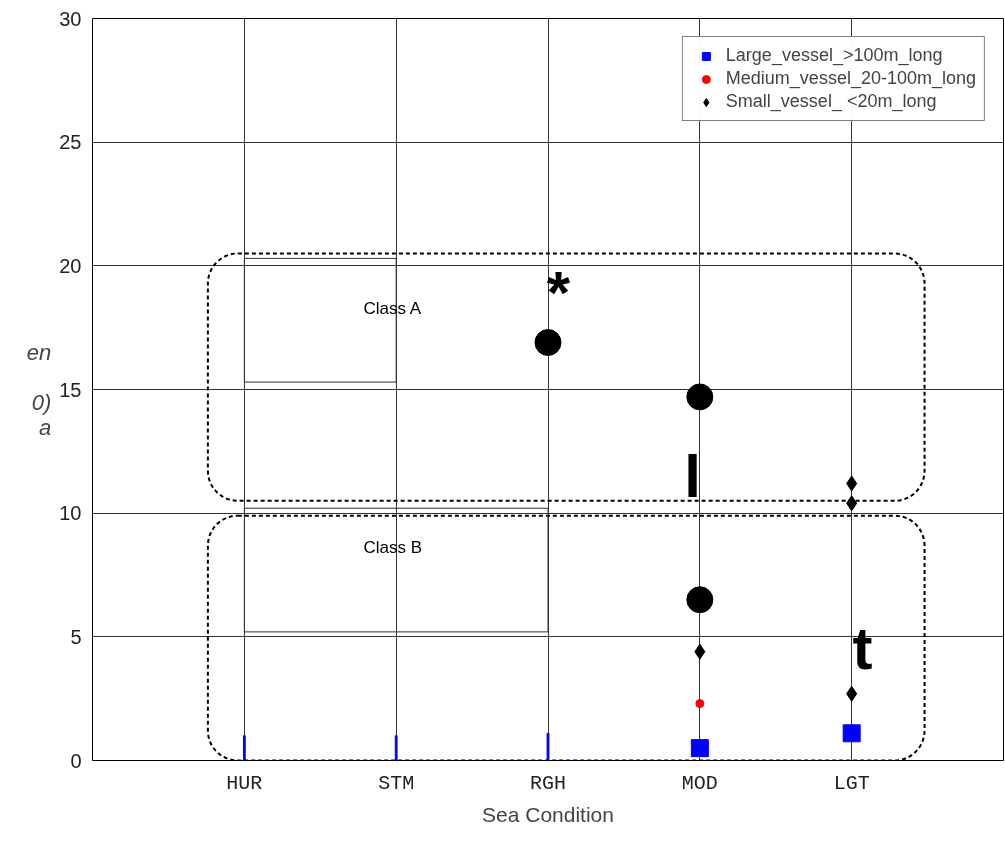 The width and height of the screenshot is (1005, 842). Describe the element at coordinates (70, 389) in the screenshot. I see `y-tick-label: 15` at that location.